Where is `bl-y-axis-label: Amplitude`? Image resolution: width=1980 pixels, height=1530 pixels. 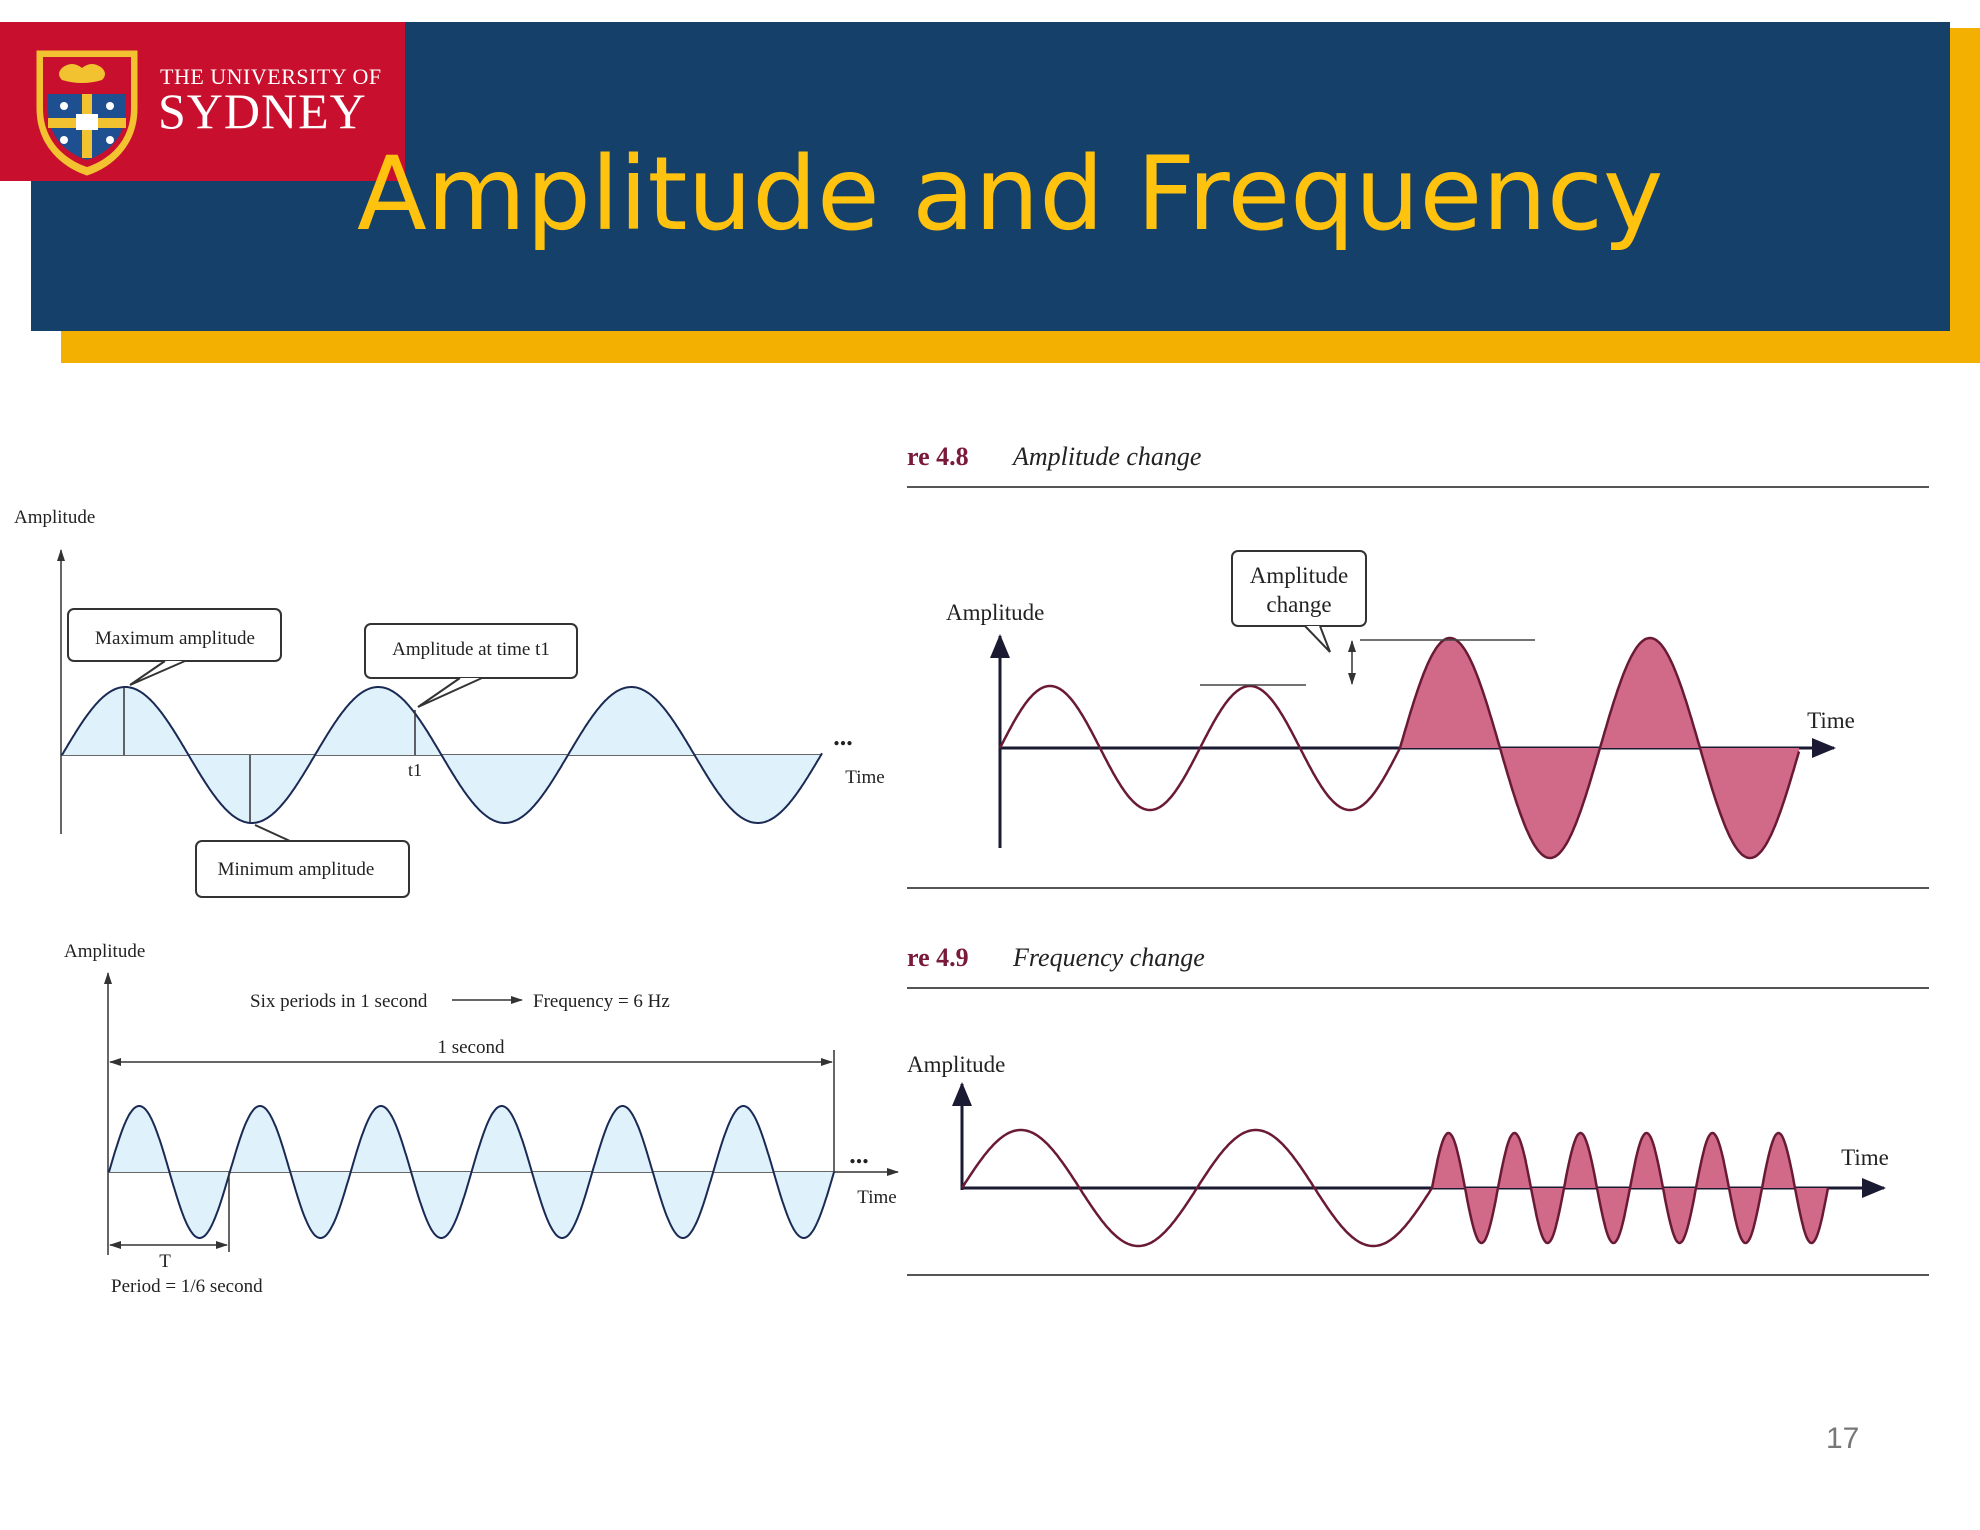 bl-y-axis-label: Amplitude is located at coordinates (104, 951).